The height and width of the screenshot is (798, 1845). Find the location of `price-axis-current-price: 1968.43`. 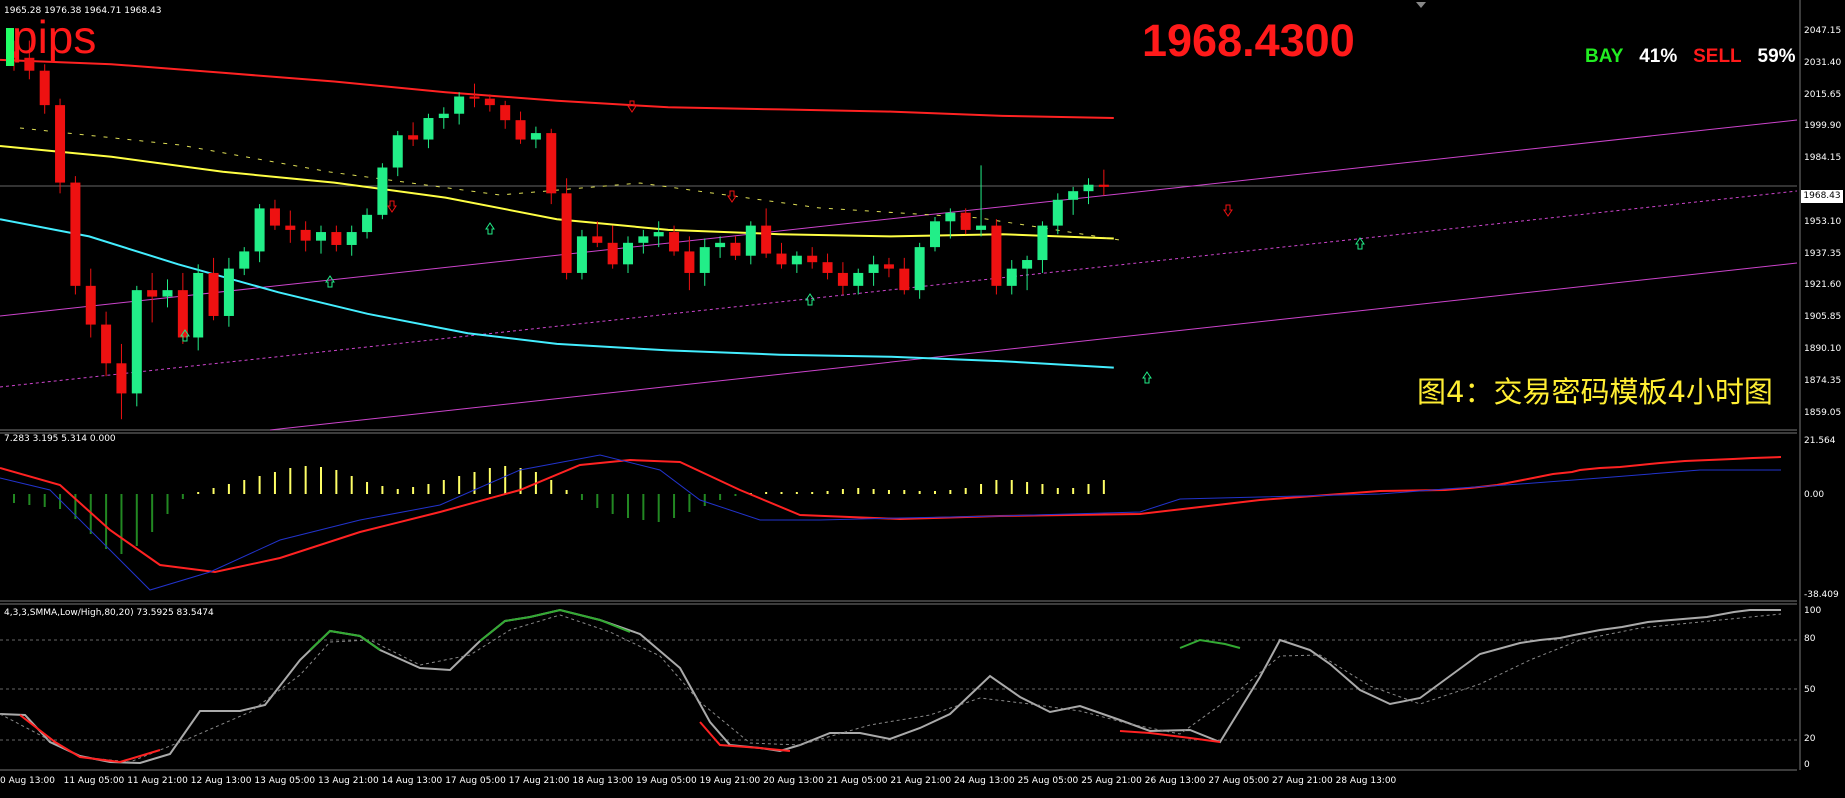

price-axis-current-price: 1968.43 is located at coordinates (1822, 196).